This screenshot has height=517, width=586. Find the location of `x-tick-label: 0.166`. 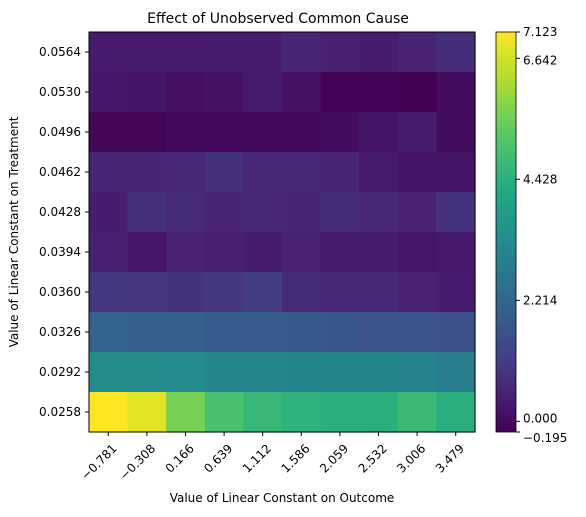

x-tick-label: 0.166 is located at coordinates (180, 458).